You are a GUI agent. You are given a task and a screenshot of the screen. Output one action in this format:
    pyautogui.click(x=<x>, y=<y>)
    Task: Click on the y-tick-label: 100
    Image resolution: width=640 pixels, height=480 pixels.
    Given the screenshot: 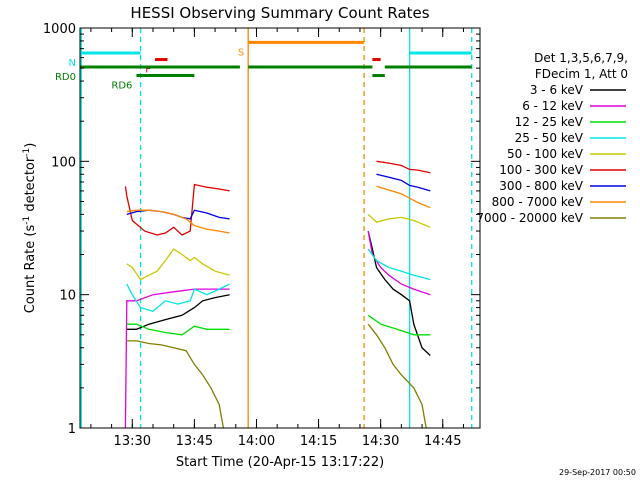 What is the action you would take?
    pyautogui.click(x=63, y=162)
    